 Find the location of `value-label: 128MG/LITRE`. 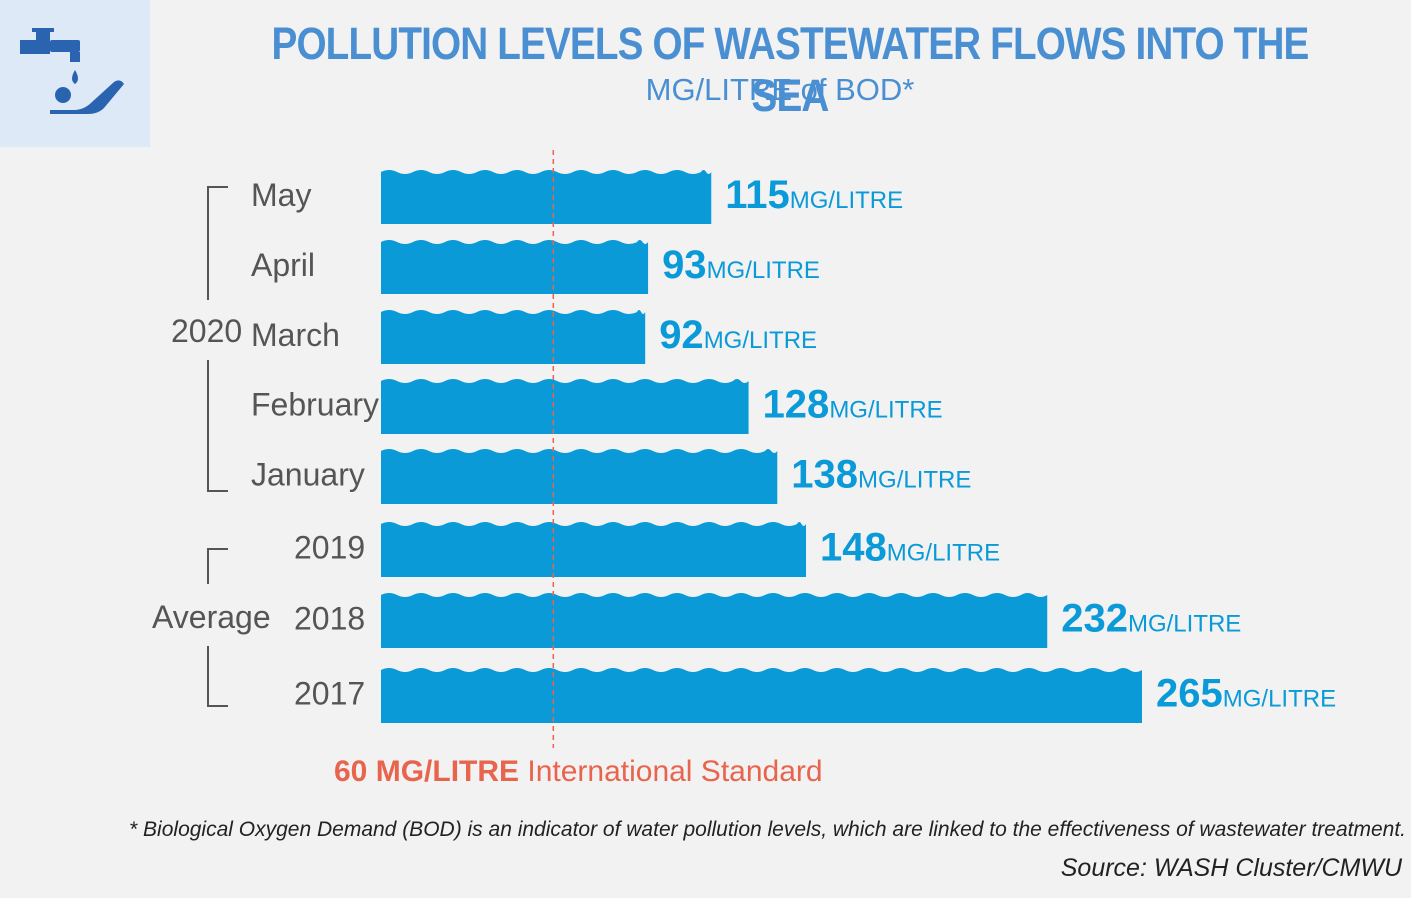

value-label: 128MG/LITRE is located at coordinates (853, 405).